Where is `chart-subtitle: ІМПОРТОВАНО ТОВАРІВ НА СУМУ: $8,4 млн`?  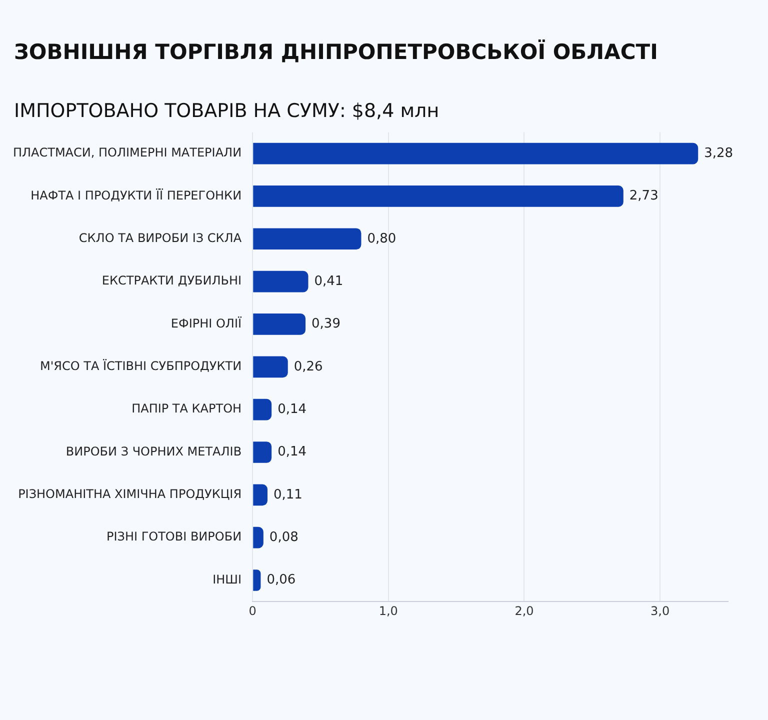 chart-subtitle: ІМПОРТОВАНО ТОВАРІВ НА СУМУ: $8,4 млн is located at coordinates (227, 111).